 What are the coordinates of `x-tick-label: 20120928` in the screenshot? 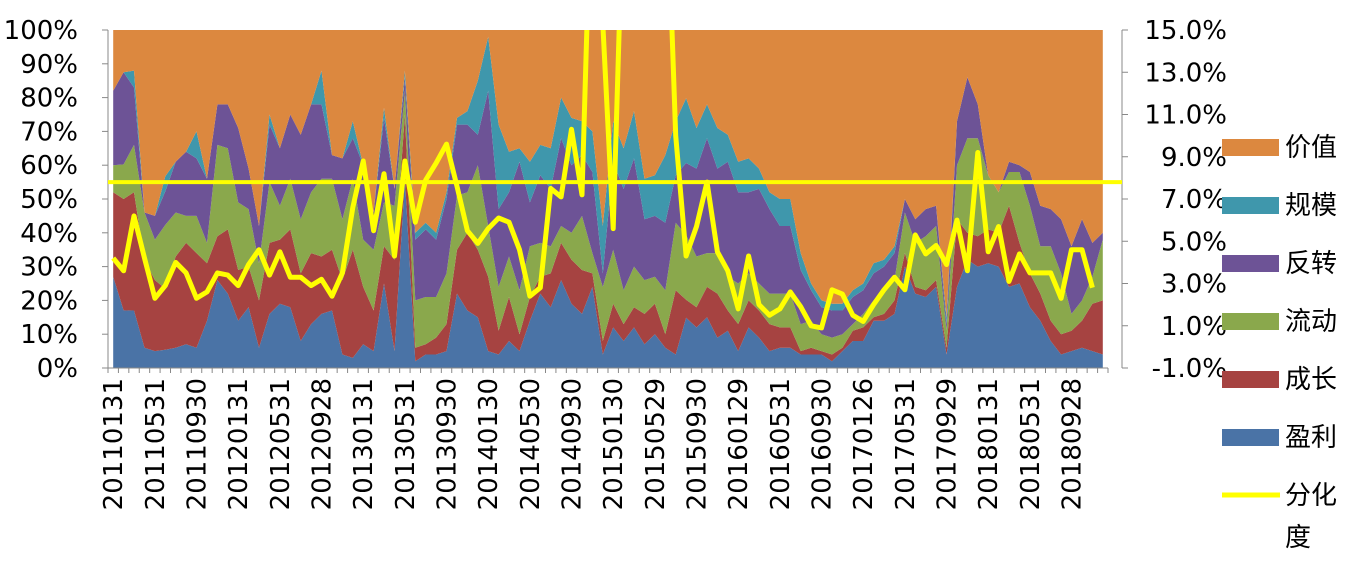 It's located at (323, 444).